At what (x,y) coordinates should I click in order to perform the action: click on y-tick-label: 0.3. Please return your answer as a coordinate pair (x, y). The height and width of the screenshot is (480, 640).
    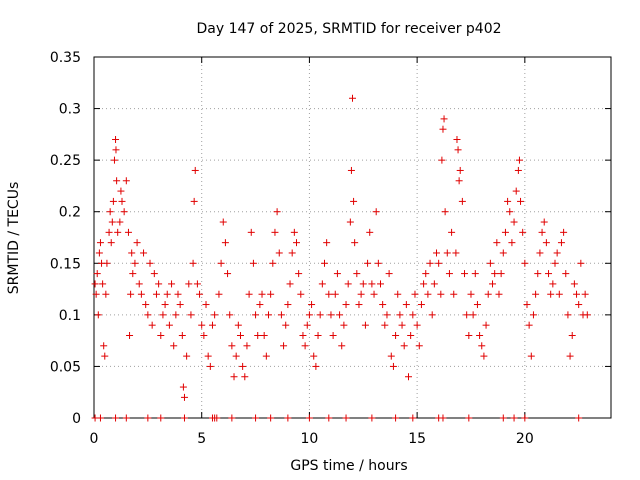
    Looking at the image, I should click on (70, 110).